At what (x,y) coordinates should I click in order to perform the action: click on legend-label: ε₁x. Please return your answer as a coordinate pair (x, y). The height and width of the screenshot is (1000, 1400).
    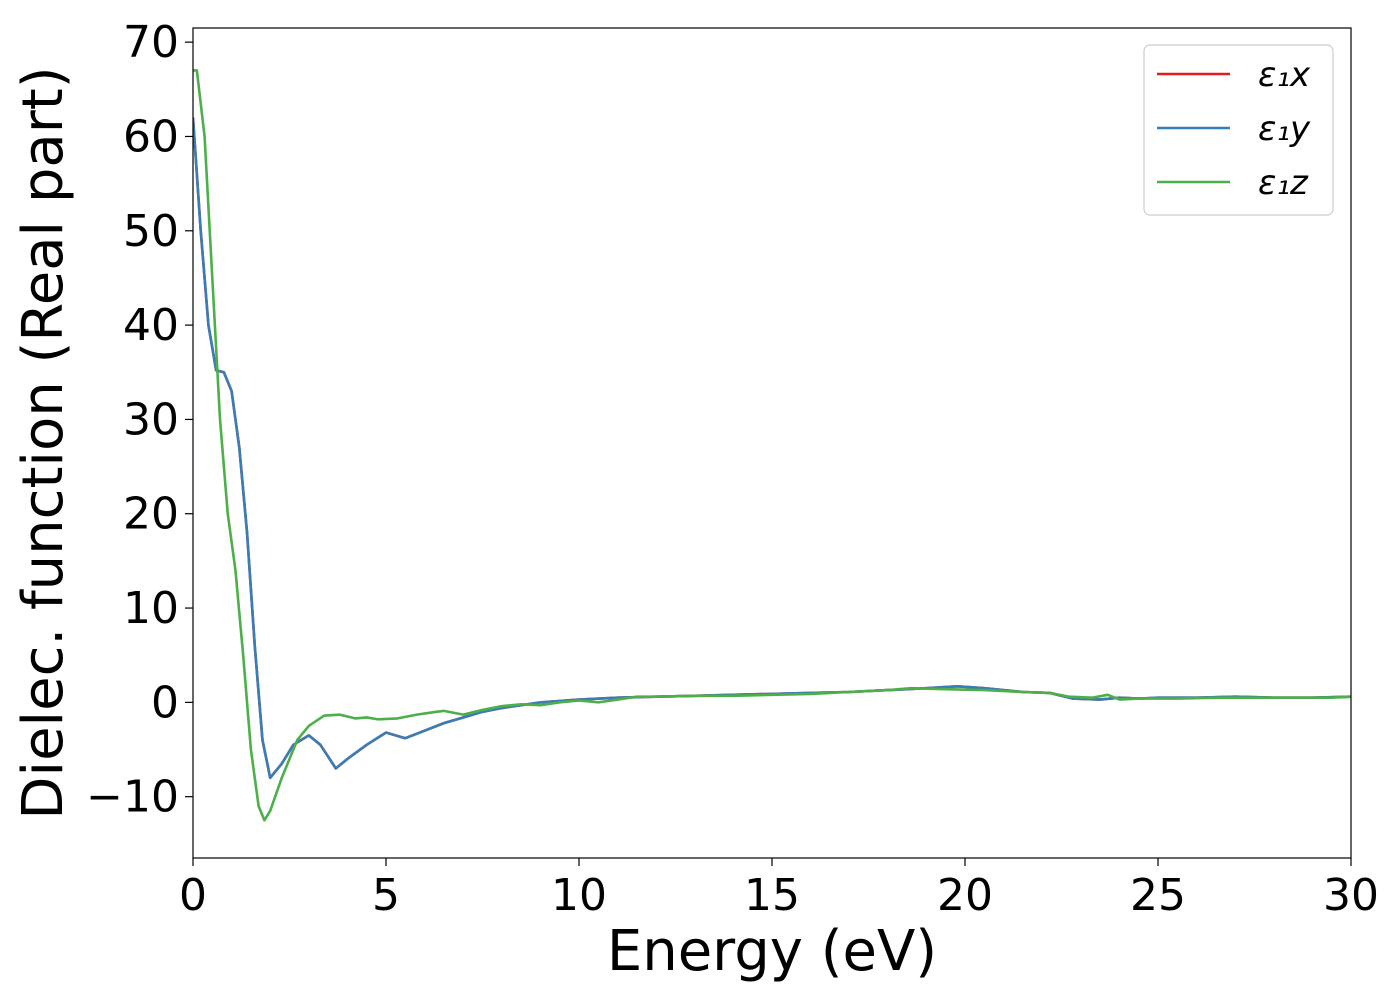
    Looking at the image, I should click on (1284, 75).